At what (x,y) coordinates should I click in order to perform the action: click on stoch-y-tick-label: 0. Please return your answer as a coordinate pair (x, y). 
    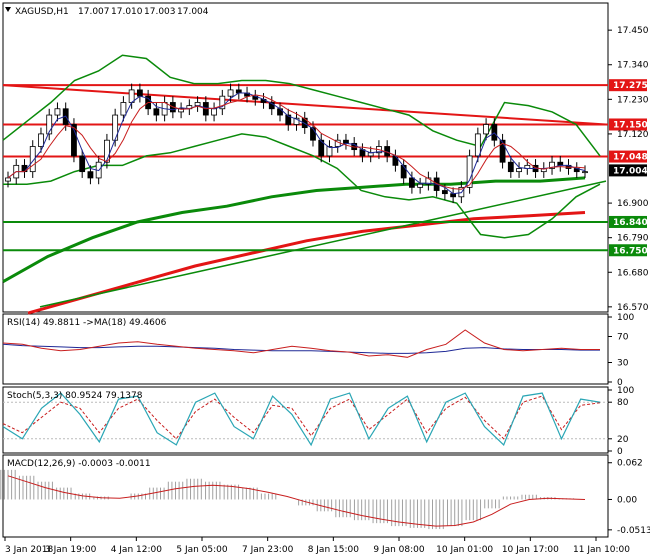
    Looking at the image, I should click on (620, 452).